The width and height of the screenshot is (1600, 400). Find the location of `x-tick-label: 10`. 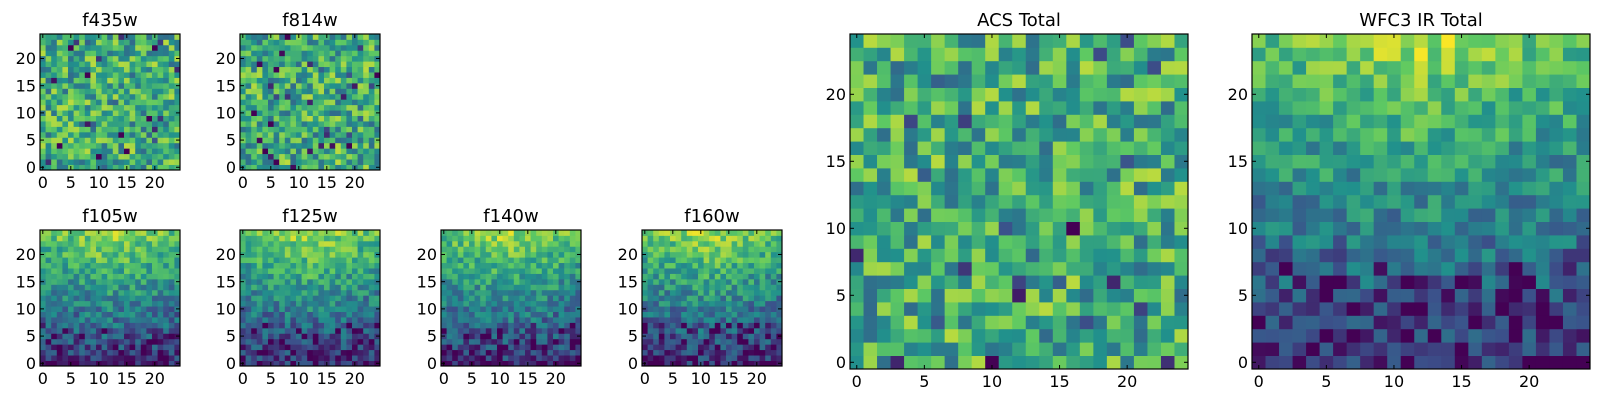

x-tick-label: 10 is located at coordinates (99, 378).